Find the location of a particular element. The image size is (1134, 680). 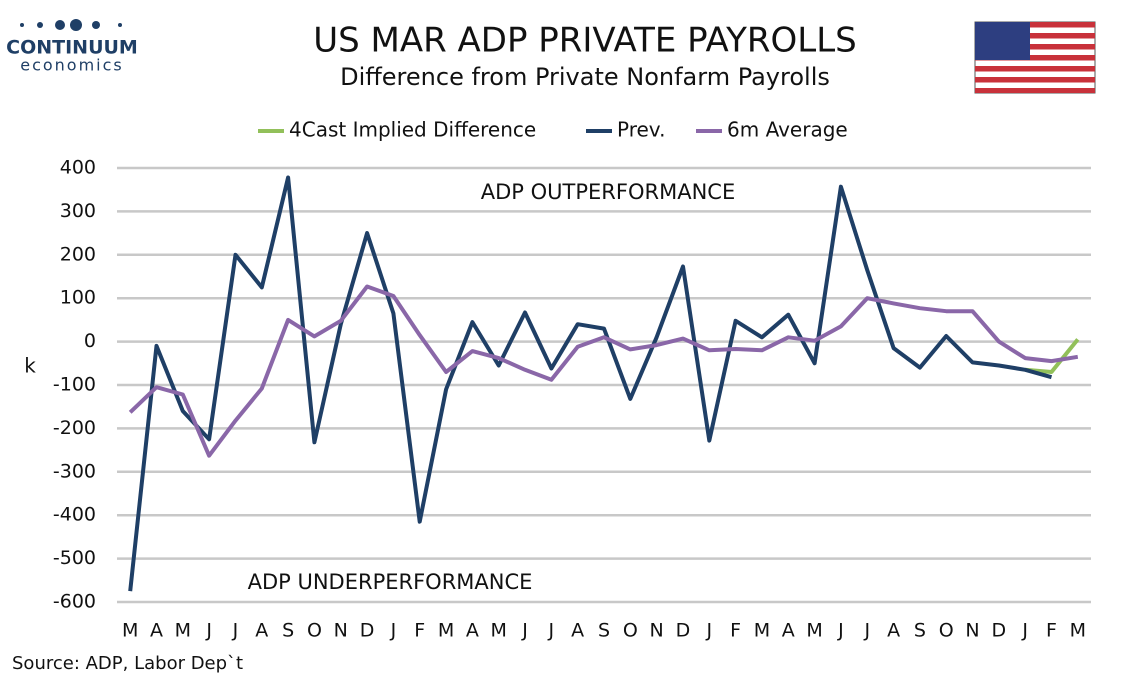

legend-label: Prev. is located at coordinates (641, 130).